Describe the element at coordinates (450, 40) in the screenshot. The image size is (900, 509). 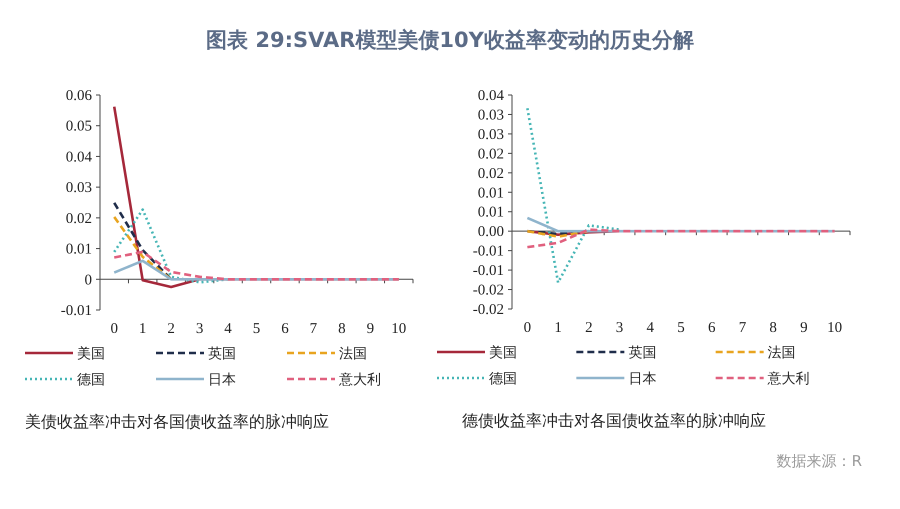
I see `chart-title: 图表 29:SVAR模型美债10Y收益率变动的历史分解` at that location.